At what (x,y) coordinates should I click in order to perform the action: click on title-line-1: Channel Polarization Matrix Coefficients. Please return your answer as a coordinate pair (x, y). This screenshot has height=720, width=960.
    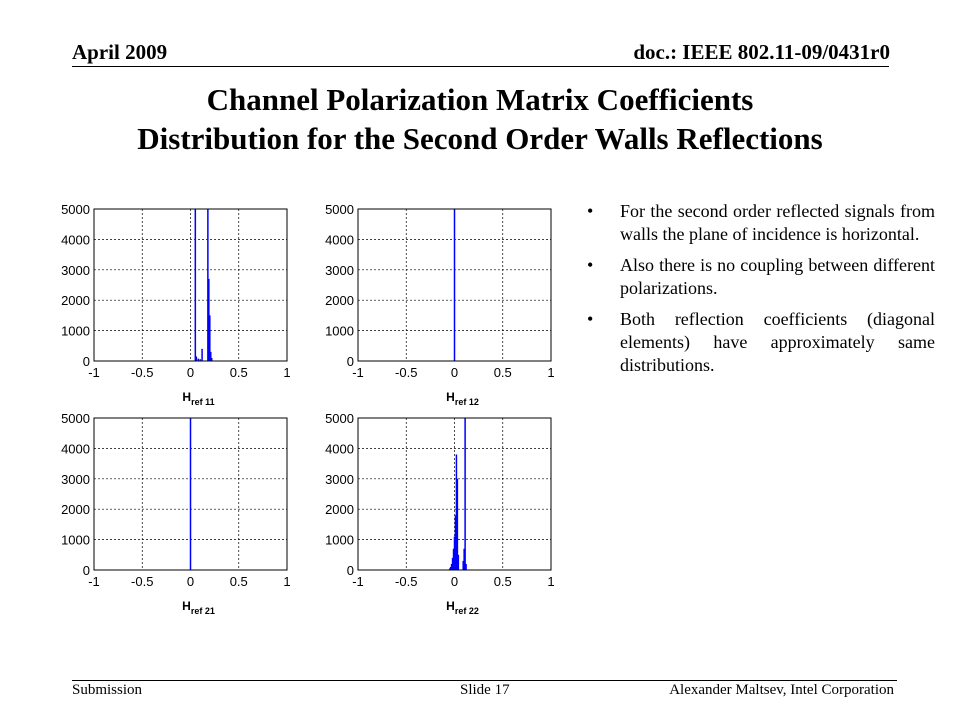
    Looking at the image, I should click on (480, 99).